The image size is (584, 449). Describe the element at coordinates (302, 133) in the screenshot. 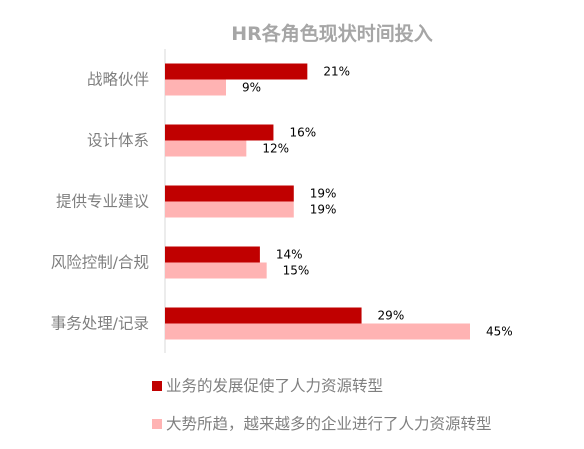

I see `data-label: 16%` at that location.